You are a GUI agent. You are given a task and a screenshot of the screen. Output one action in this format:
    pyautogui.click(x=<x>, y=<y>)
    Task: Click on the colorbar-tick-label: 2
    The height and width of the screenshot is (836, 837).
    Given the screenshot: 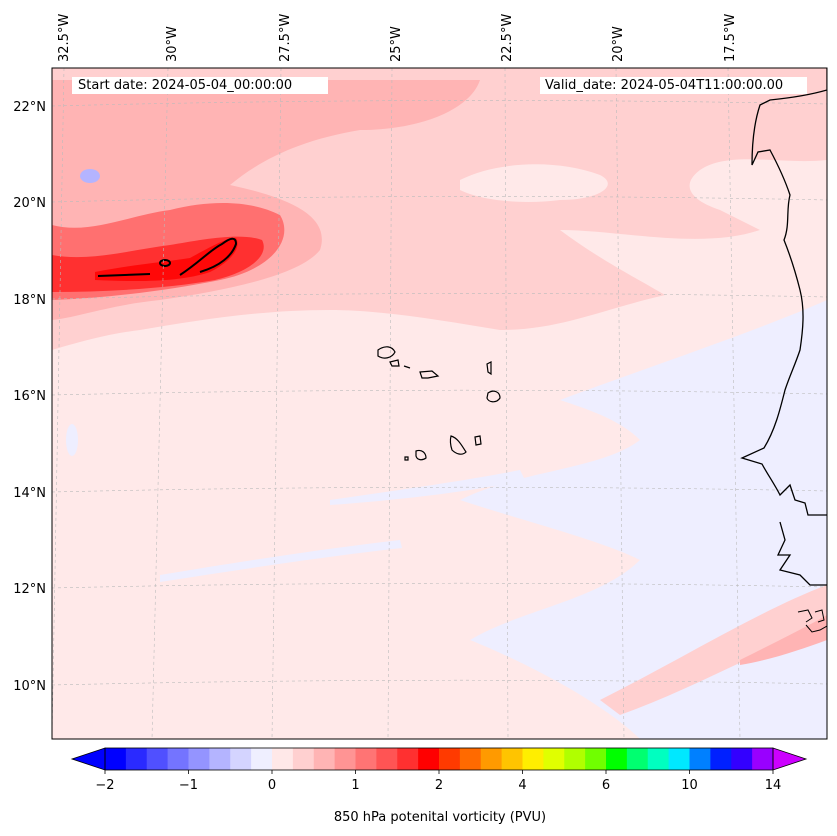 What is the action you would take?
    pyautogui.click(x=439, y=785)
    